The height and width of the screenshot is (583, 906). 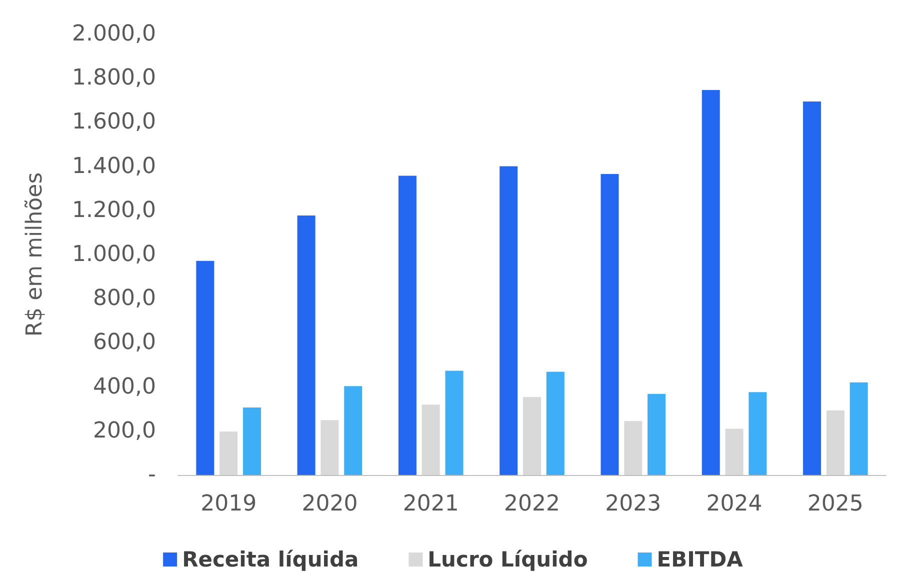 What do you see at coordinates (633, 504) in the screenshot?
I see `x-tick-label: 2023` at bounding box center [633, 504].